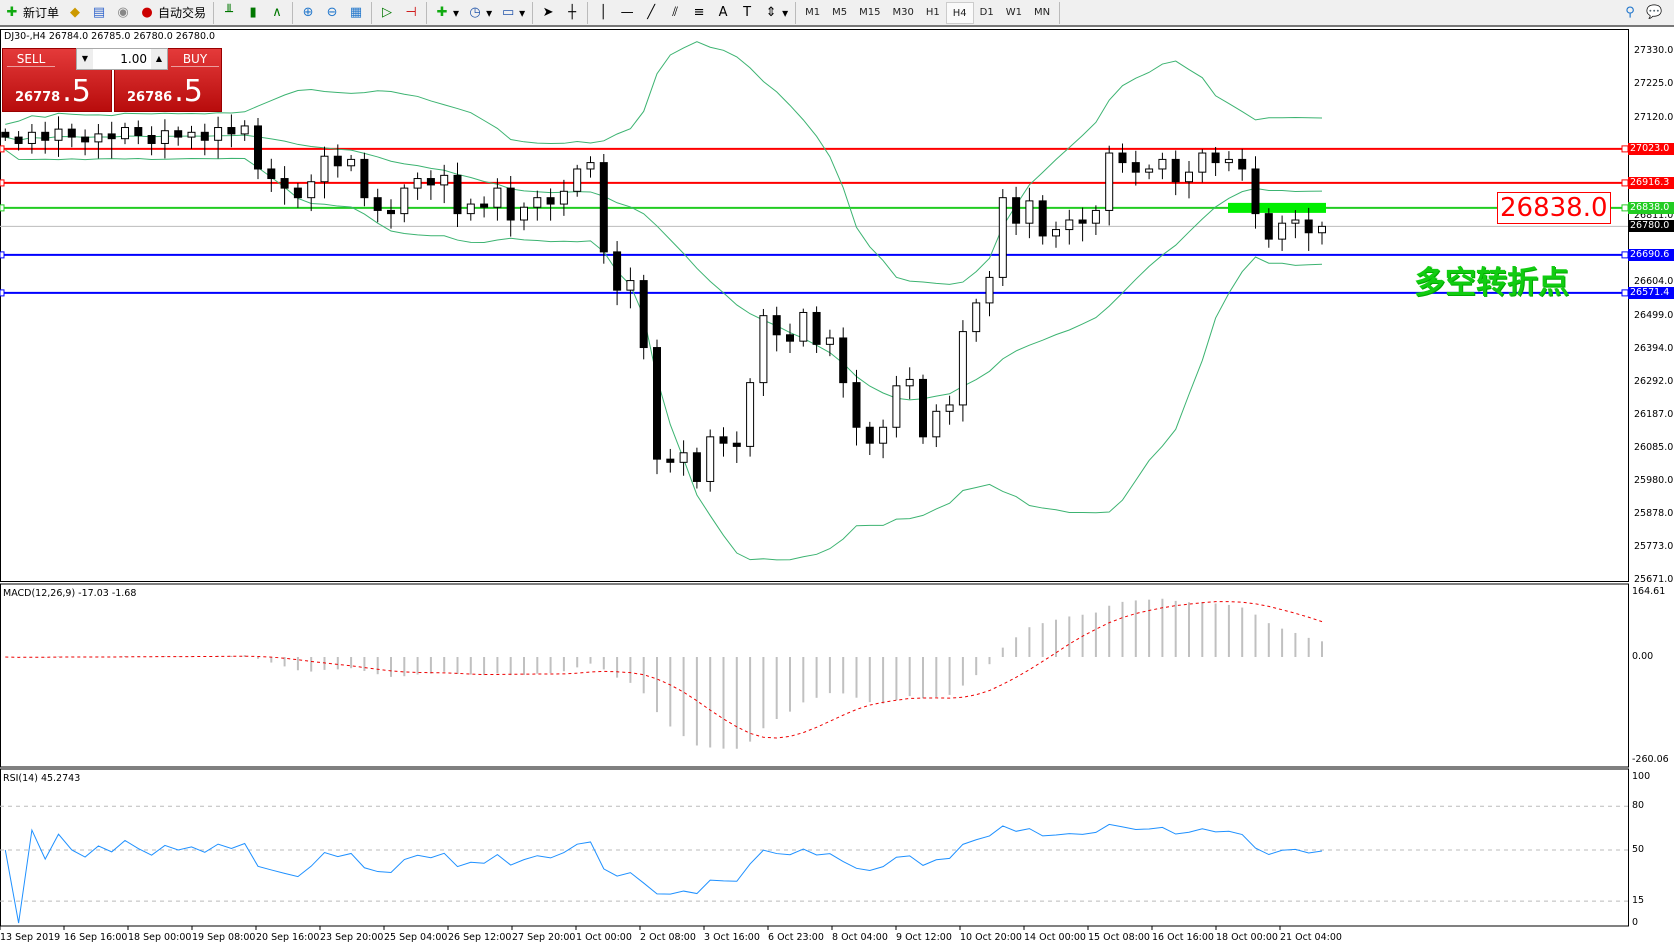 The width and height of the screenshot is (1674, 952). I want to click on cursor-button: ➤, so click(548, 13).